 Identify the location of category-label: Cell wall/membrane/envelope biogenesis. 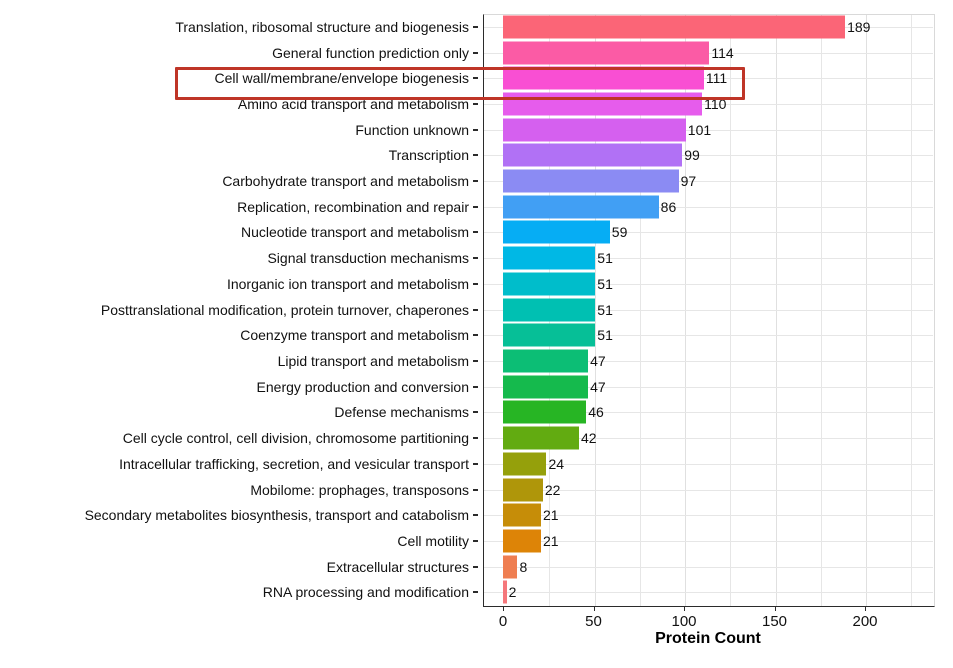
(341, 78).